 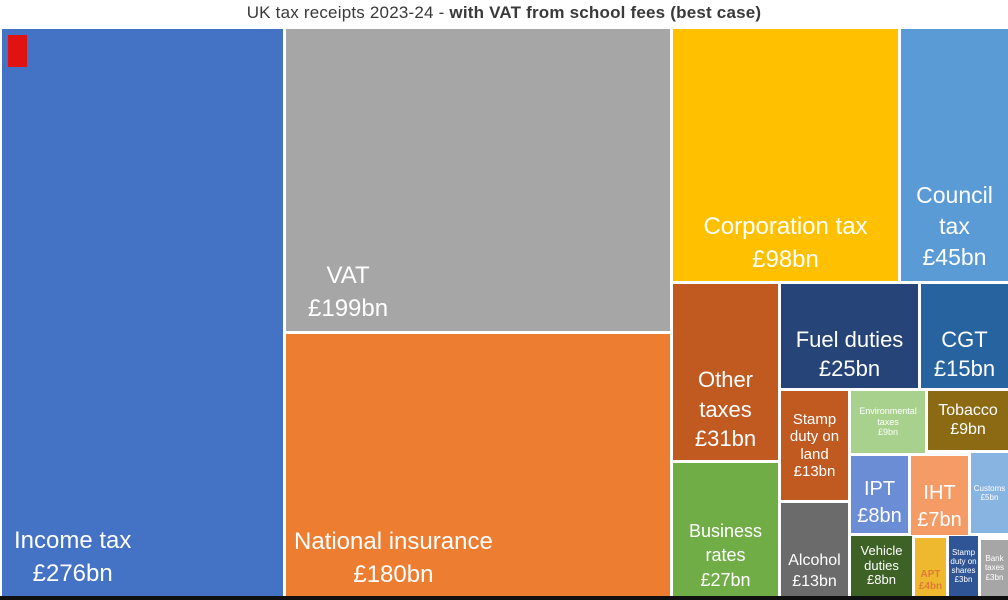 I want to click on cell-cgt: CGT £15bn, so click(x=964, y=336).